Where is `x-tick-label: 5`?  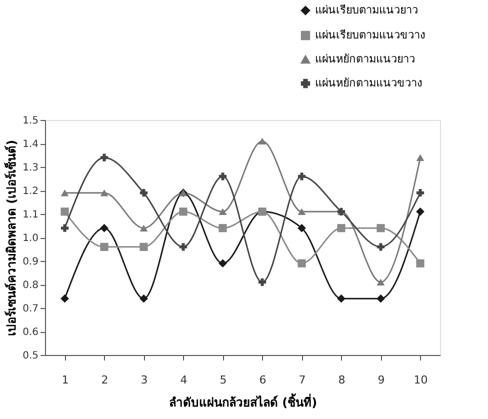
x-tick-label: 5 is located at coordinates (223, 380).